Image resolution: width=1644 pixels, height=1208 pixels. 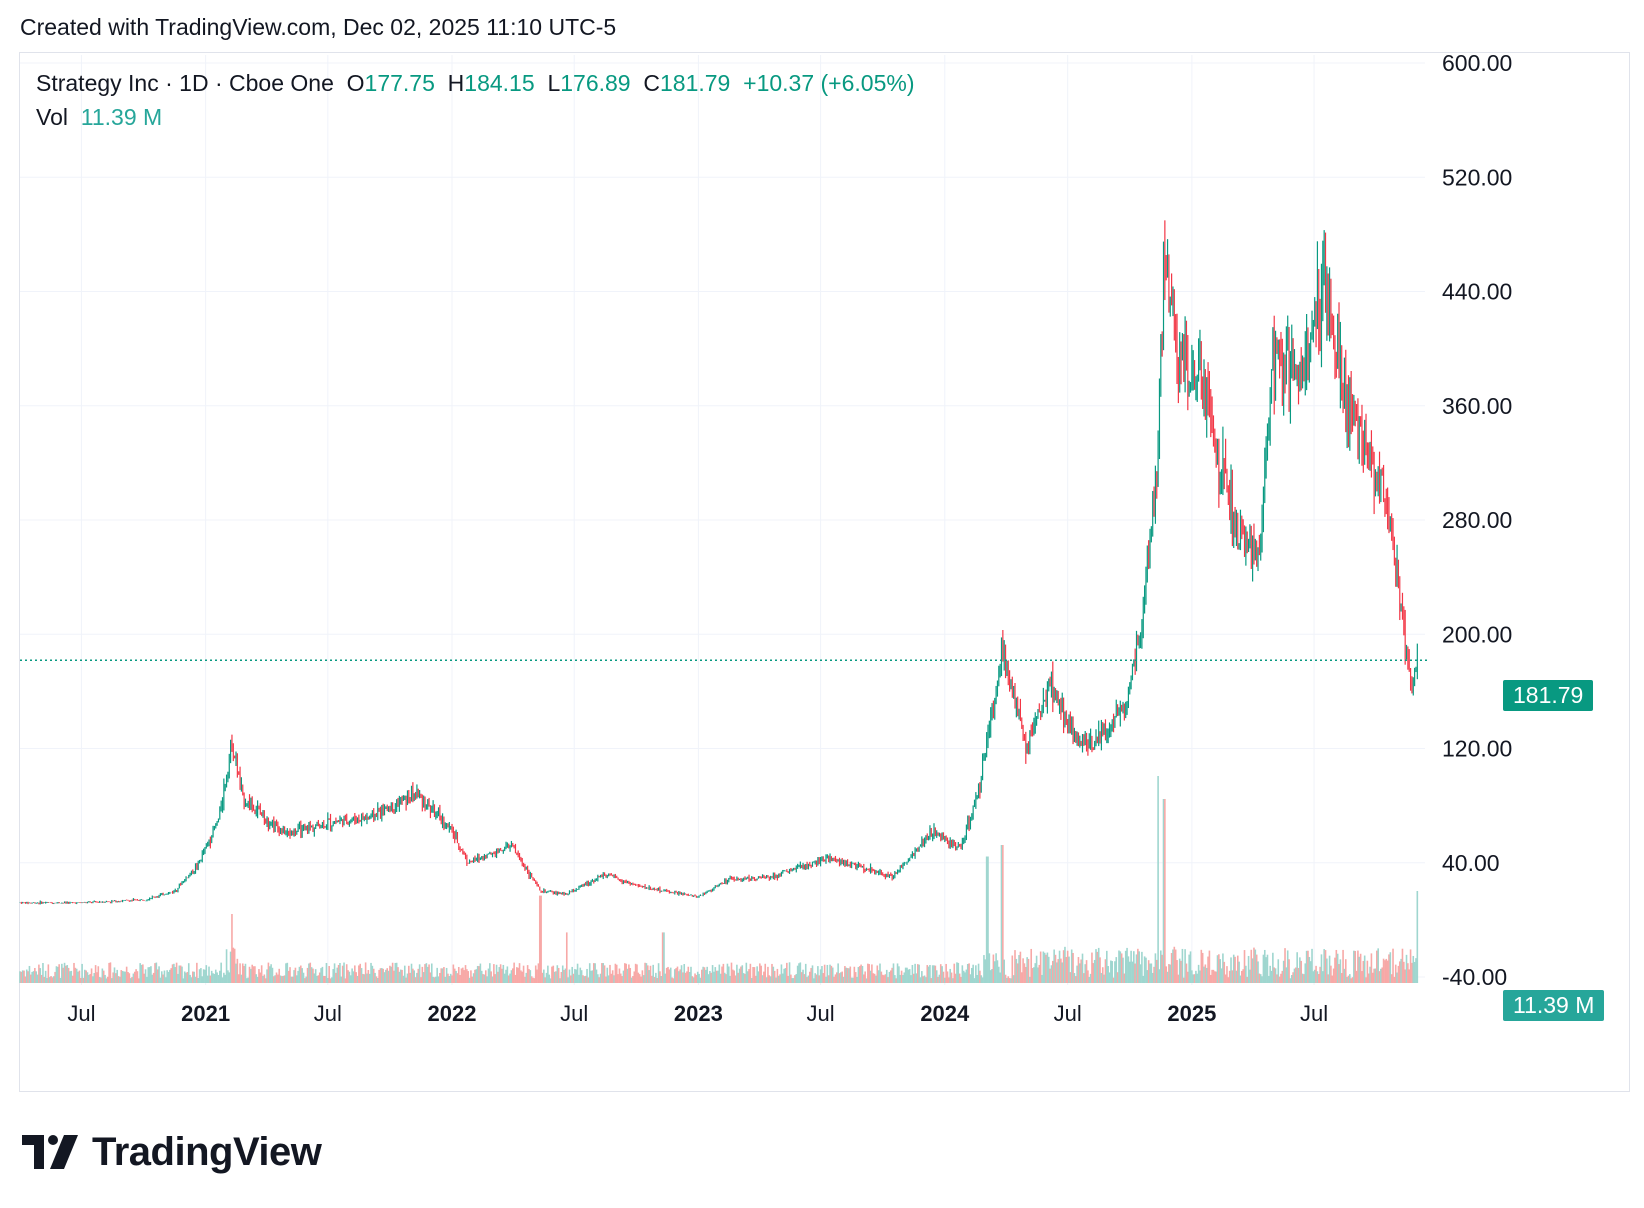 What do you see at coordinates (1477, 634) in the screenshot?
I see `y-tick-label: 200.00` at bounding box center [1477, 634].